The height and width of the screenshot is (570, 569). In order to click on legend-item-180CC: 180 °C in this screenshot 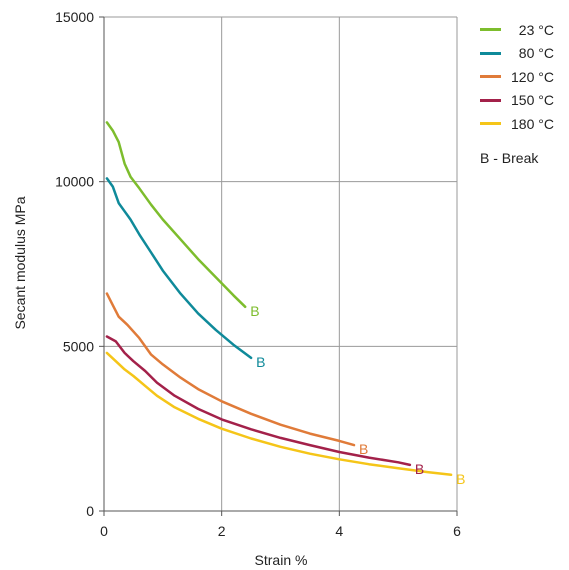, I will do `click(517, 124)`.